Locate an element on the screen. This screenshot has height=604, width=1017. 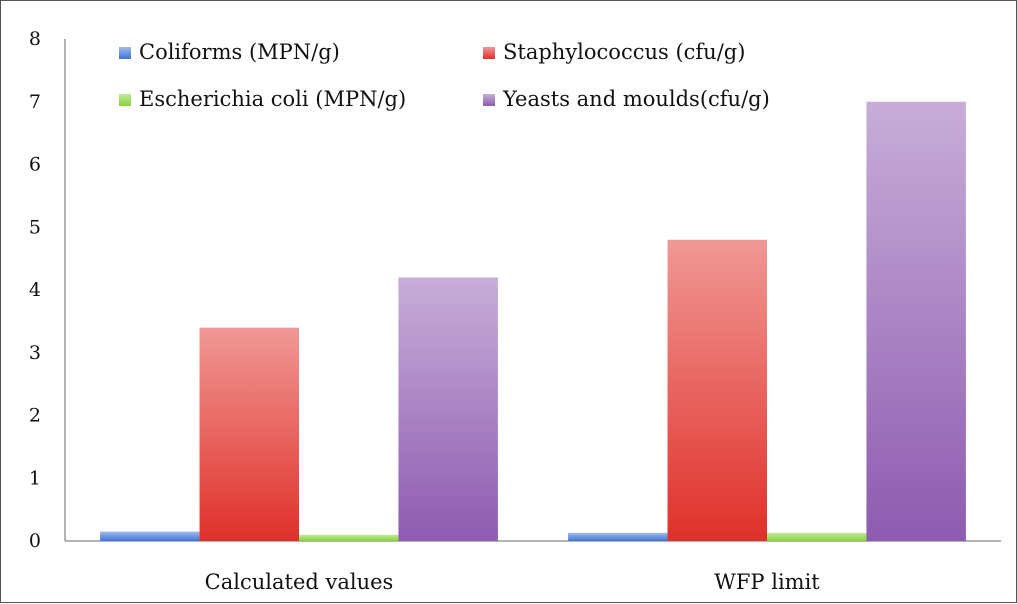
x-category-labels: Calculated values WFP limit is located at coordinates (513, 582).